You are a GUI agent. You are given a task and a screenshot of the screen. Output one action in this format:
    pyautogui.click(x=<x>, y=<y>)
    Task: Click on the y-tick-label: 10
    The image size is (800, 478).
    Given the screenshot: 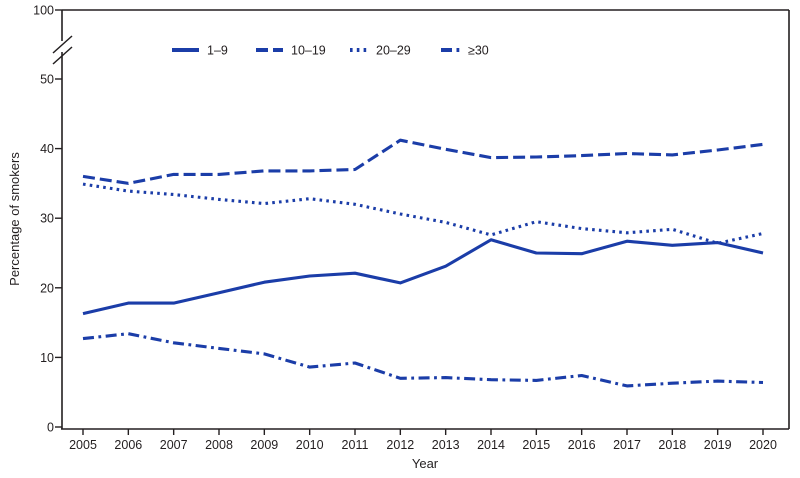 What is the action you would take?
    pyautogui.click(x=47, y=358)
    